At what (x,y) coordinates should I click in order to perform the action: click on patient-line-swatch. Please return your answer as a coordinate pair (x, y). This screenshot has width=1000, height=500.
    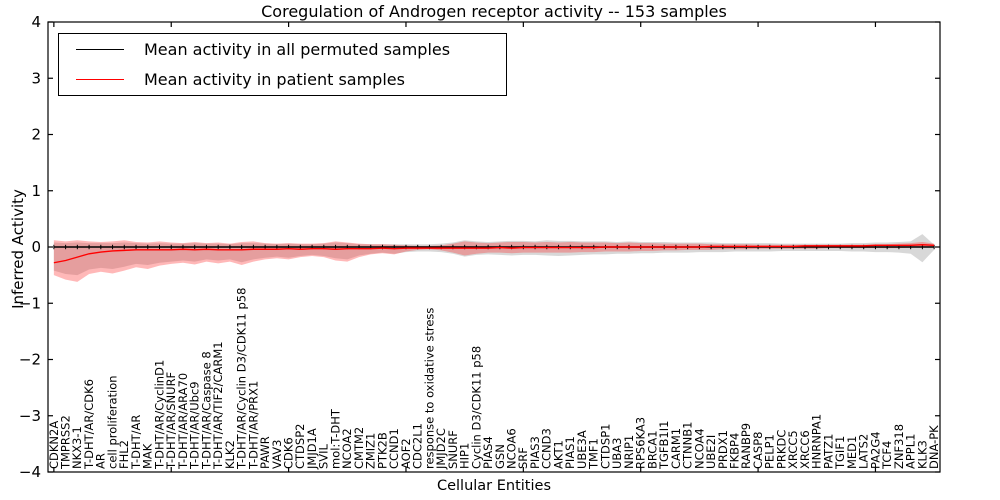
    Looking at the image, I should click on (100, 79).